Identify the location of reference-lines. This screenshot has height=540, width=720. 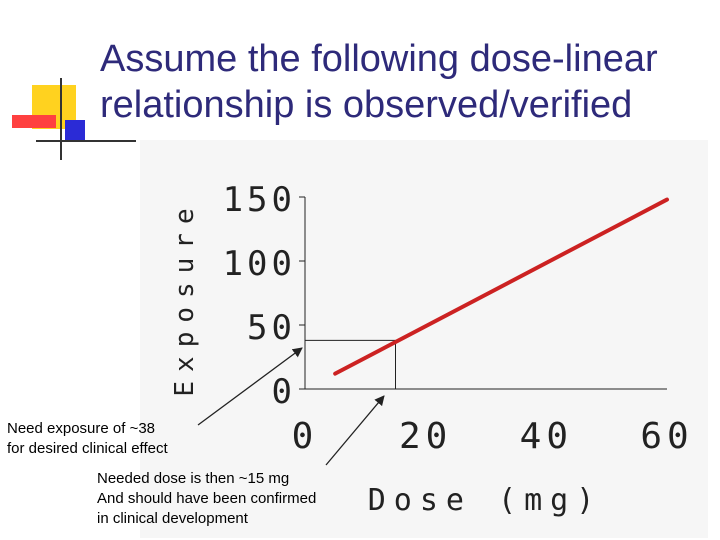
(350, 364).